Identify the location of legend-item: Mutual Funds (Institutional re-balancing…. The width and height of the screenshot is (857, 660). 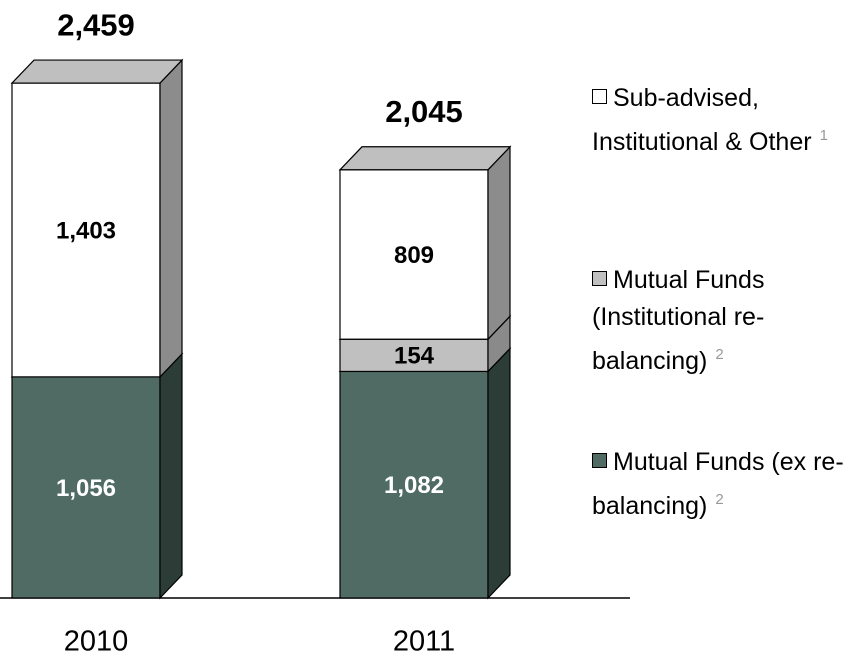
(719, 321).